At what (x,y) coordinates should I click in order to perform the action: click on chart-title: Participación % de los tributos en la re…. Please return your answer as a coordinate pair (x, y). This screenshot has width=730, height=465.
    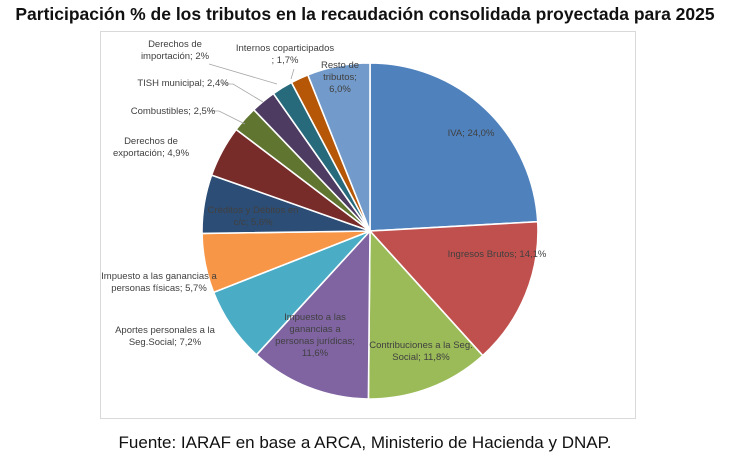
    Looking at the image, I should click on (365, 14).